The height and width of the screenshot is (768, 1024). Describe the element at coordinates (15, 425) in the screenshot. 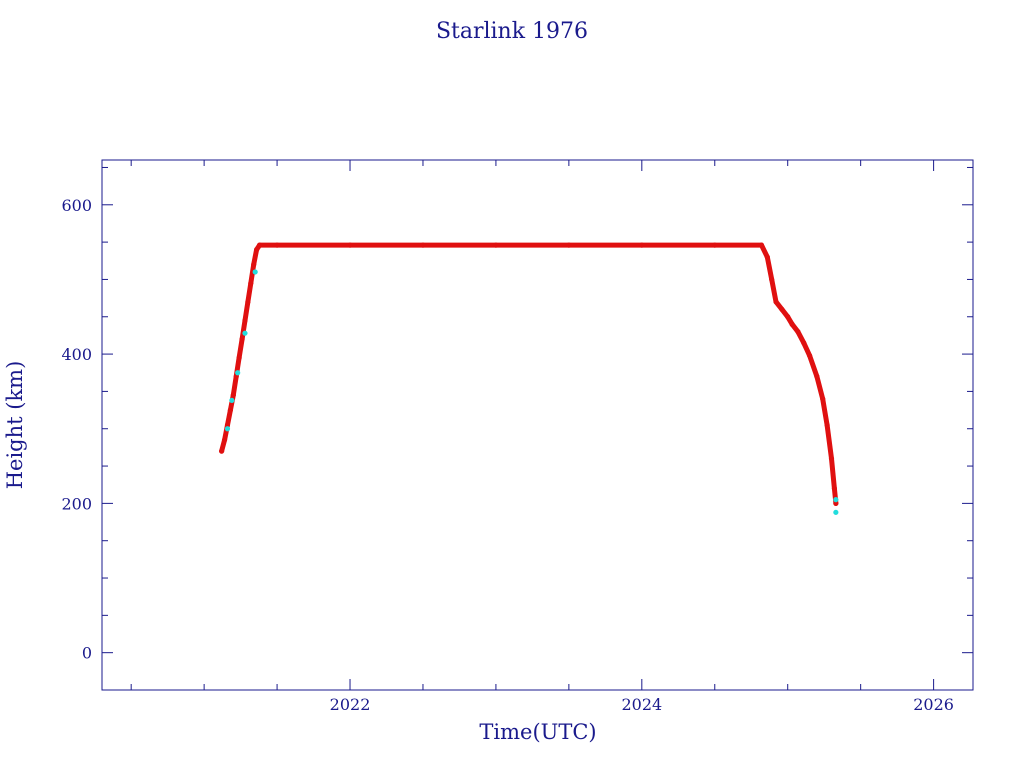

I see `y-axis-label: Height (km)` at that location.